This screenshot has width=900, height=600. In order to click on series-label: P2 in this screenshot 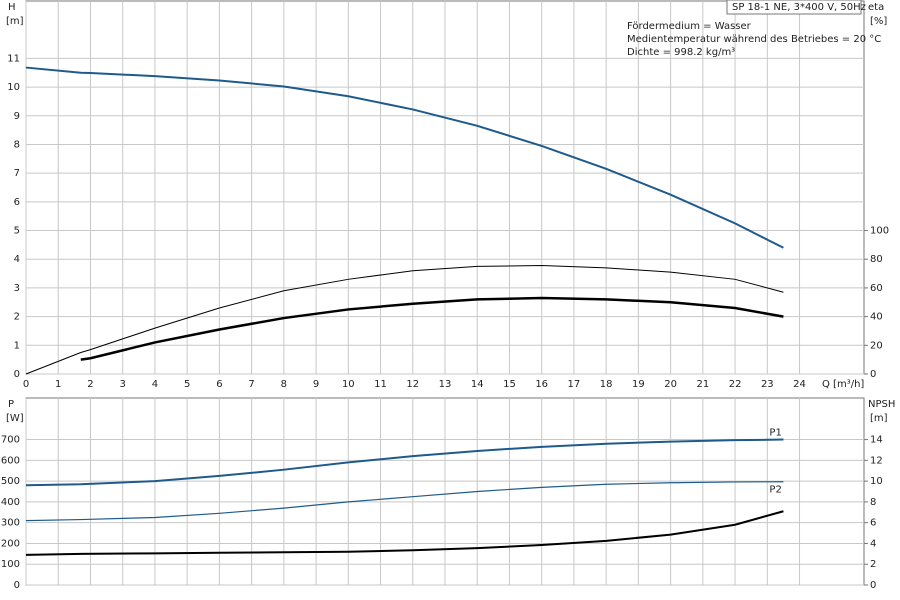, I will do `click(775, 490)`.